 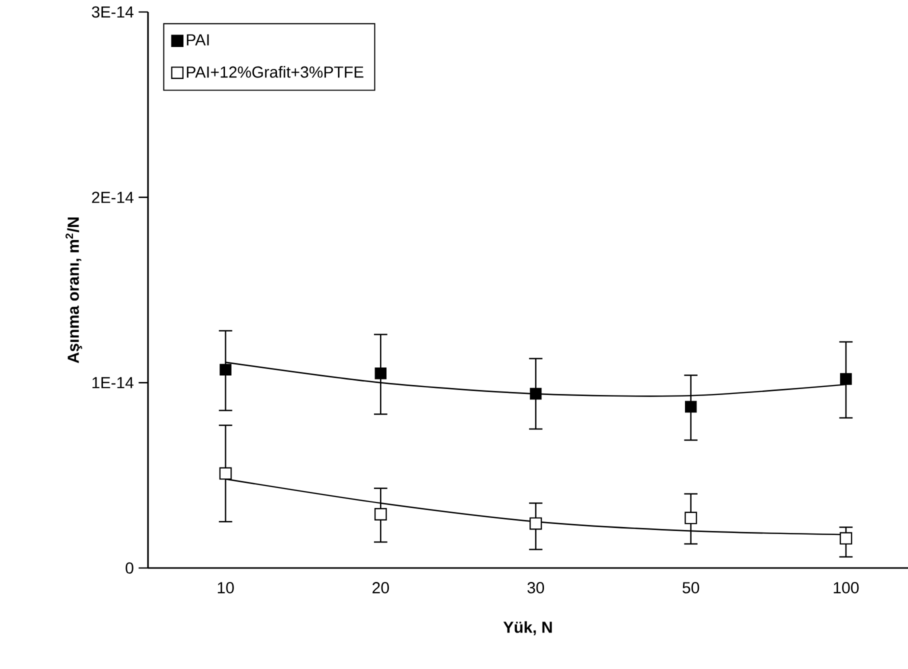 What do you see at coordinates (846, 588) in the screenshot?
I see `x-tick-label: 100` at bounding box center [846, 588].